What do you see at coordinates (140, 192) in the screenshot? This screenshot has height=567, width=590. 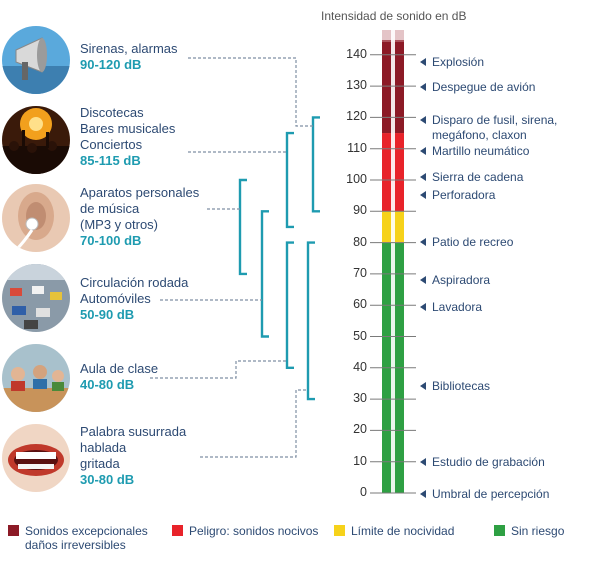 I see `source-line: Aparatos personales` at bounding box center [140, 192].